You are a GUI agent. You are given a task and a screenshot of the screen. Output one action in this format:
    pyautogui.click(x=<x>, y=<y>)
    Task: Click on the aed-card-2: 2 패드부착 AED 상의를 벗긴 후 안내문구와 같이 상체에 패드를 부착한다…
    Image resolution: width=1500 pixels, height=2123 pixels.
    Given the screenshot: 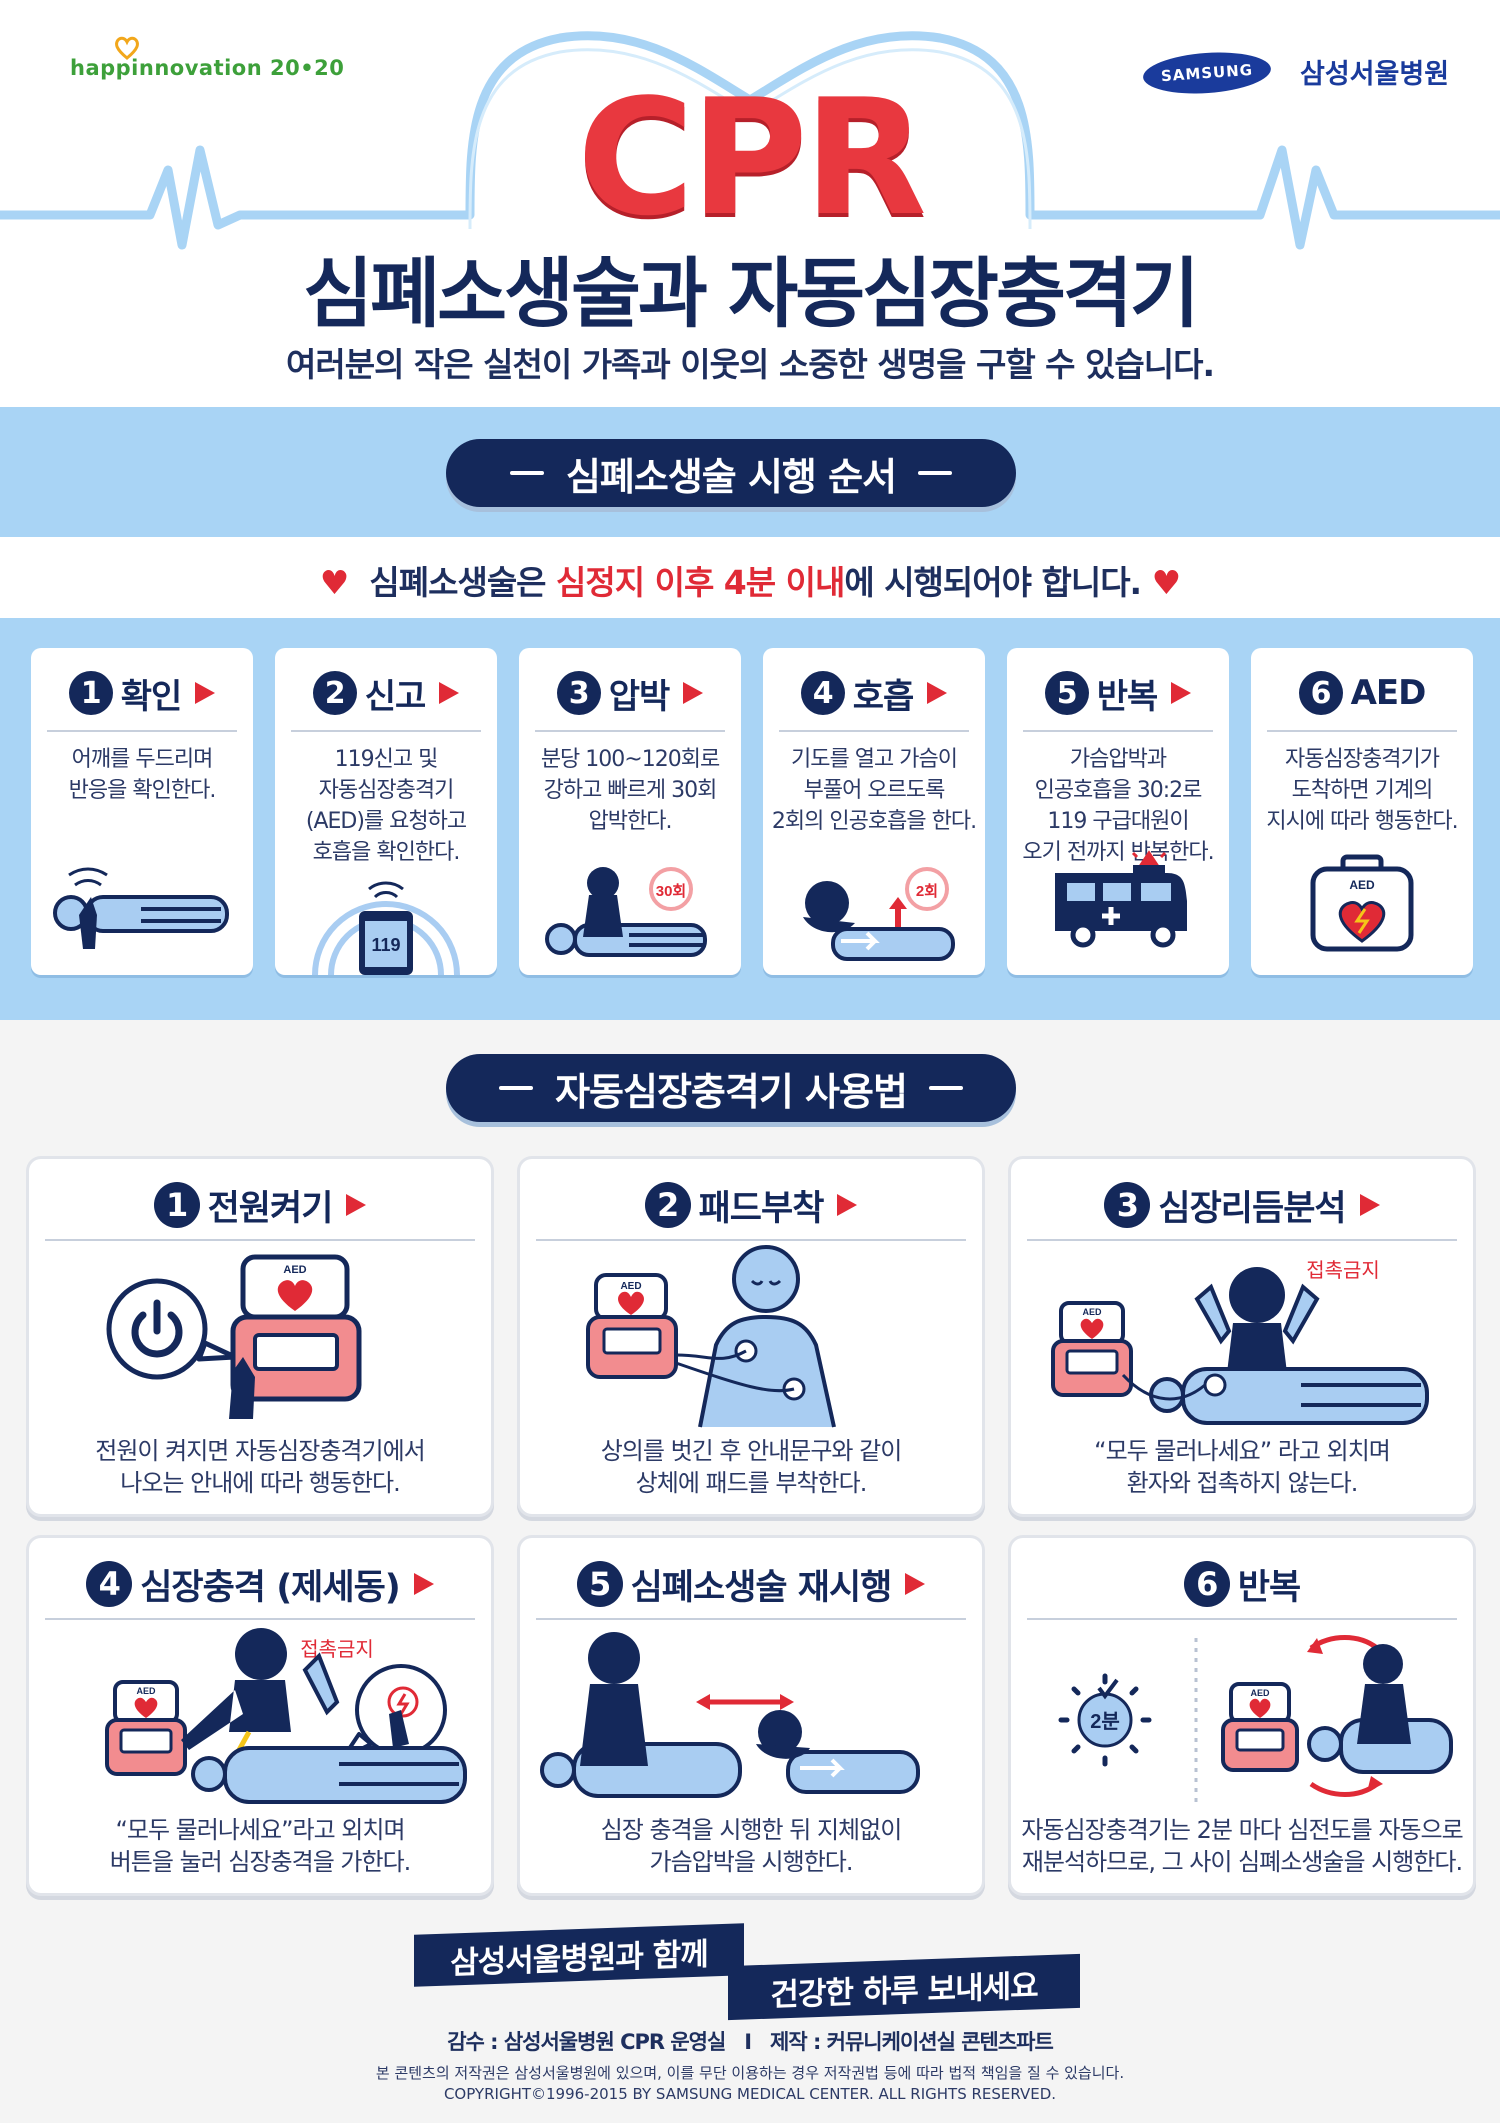 What is the action you would take?
    pyautogui.click(x=751, y=1336)
    